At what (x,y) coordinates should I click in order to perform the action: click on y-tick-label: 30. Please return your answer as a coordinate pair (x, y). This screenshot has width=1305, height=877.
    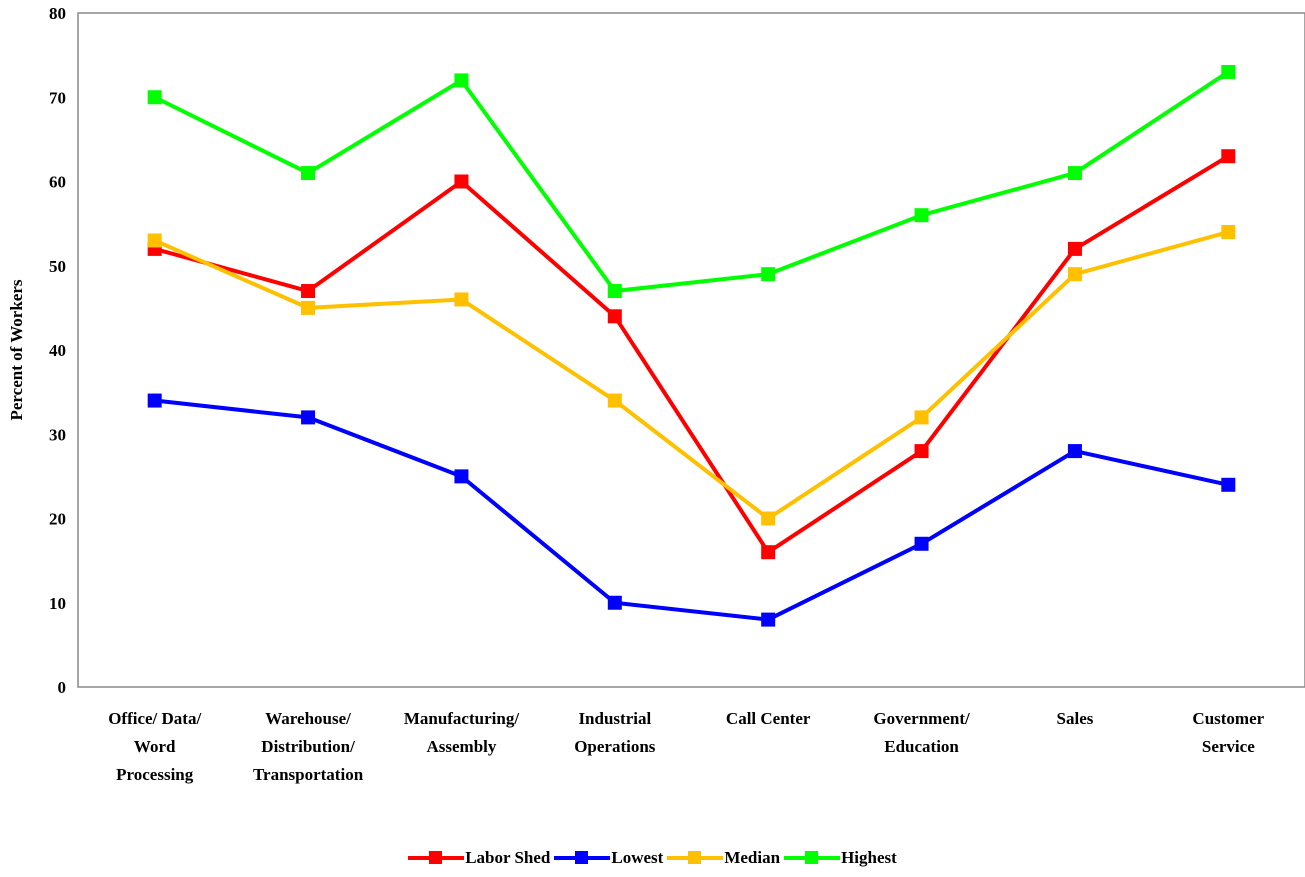
    Looking at the image, I should click on (57, 434).